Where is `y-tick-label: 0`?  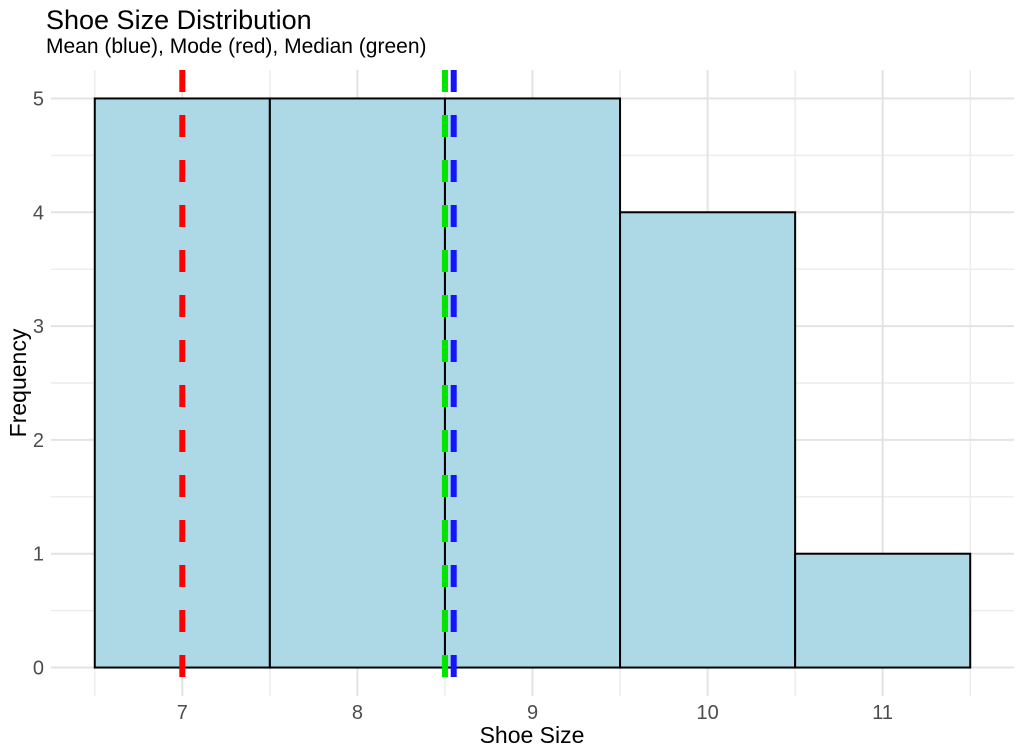
y-tick-label: 0 is located at coordinates (38, 669).